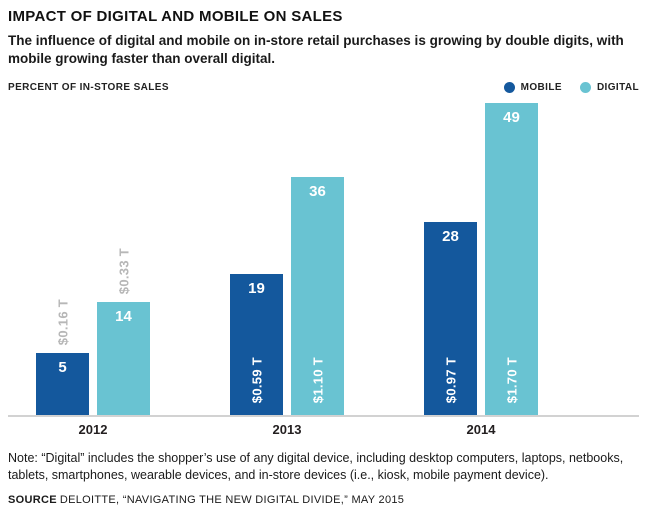  Describe the element at coordinates (287, 257) in the screenshot. I see `bar-group-2013: 19 $0.59 T 36 $1.10 T` at that location.